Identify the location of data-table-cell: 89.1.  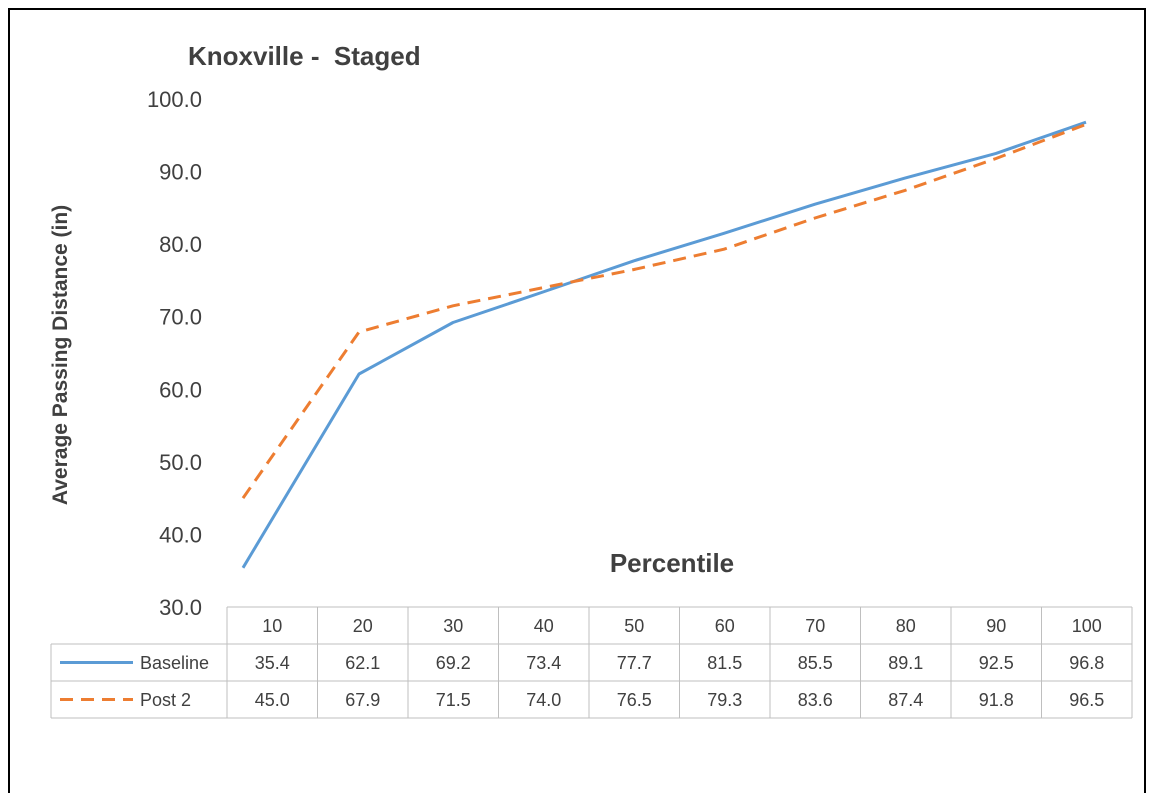
(905, 663).